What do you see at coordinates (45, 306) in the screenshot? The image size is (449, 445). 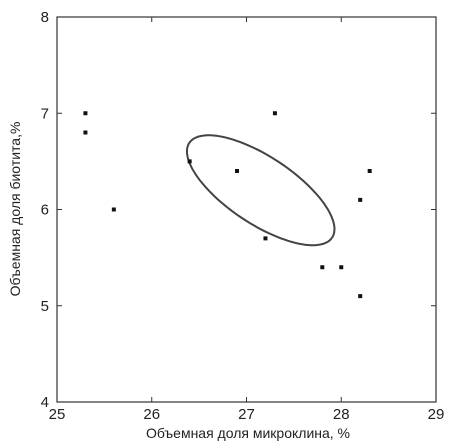 I see `y-tick-label: 5` at bounding box center [45, 306].